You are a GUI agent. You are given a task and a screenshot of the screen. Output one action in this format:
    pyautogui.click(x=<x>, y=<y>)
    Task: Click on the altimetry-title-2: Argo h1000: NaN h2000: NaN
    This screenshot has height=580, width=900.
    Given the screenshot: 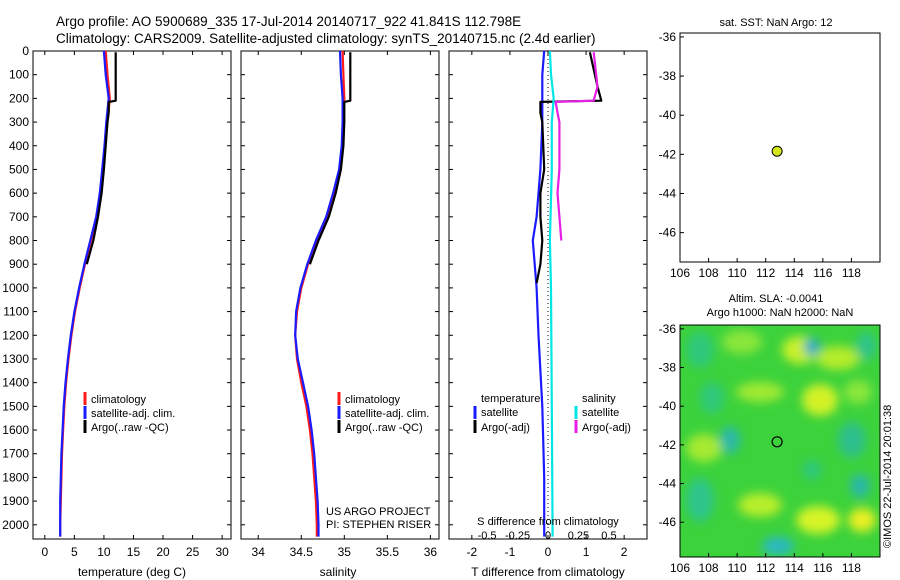 What is the action you would take?
    pyautogui.click(x=780, y=313)
    